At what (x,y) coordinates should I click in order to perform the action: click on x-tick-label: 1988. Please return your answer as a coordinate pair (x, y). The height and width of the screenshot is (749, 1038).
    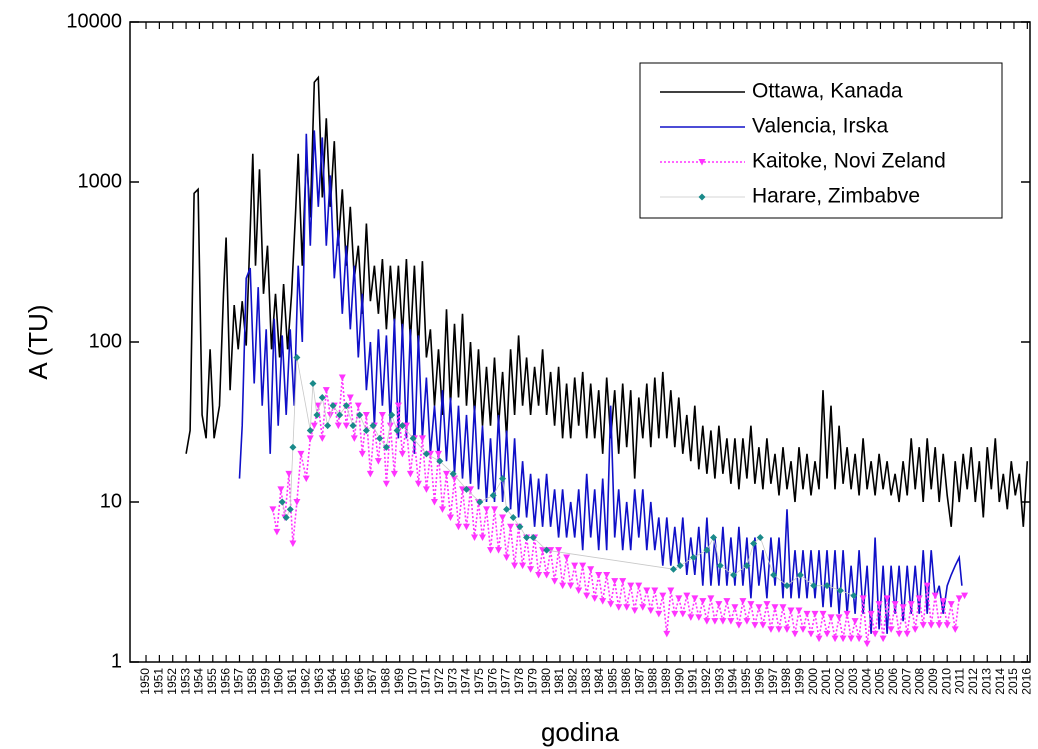
    Looking at the image, I should click on (653, 681).